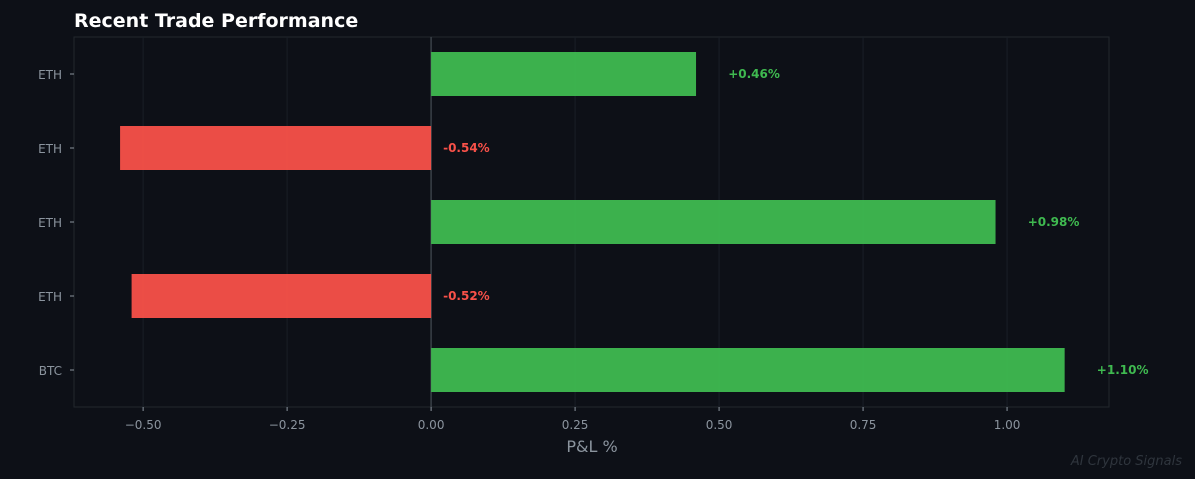 This screenshot has height=479, width=1195. I want to click on data-label: -0.52%, so click(466, 296).